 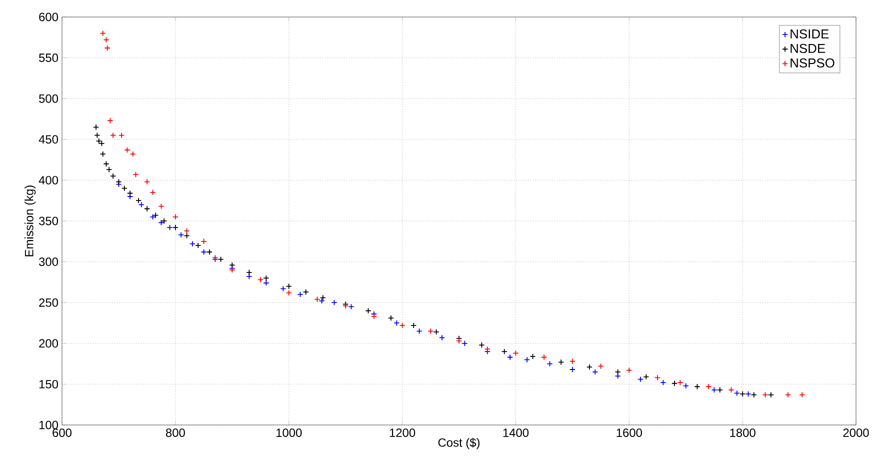 What do you see at coordinates (809, 34) in the screenshot?
I see `legend-label: NSIDE` at bounding box center [809, 34].